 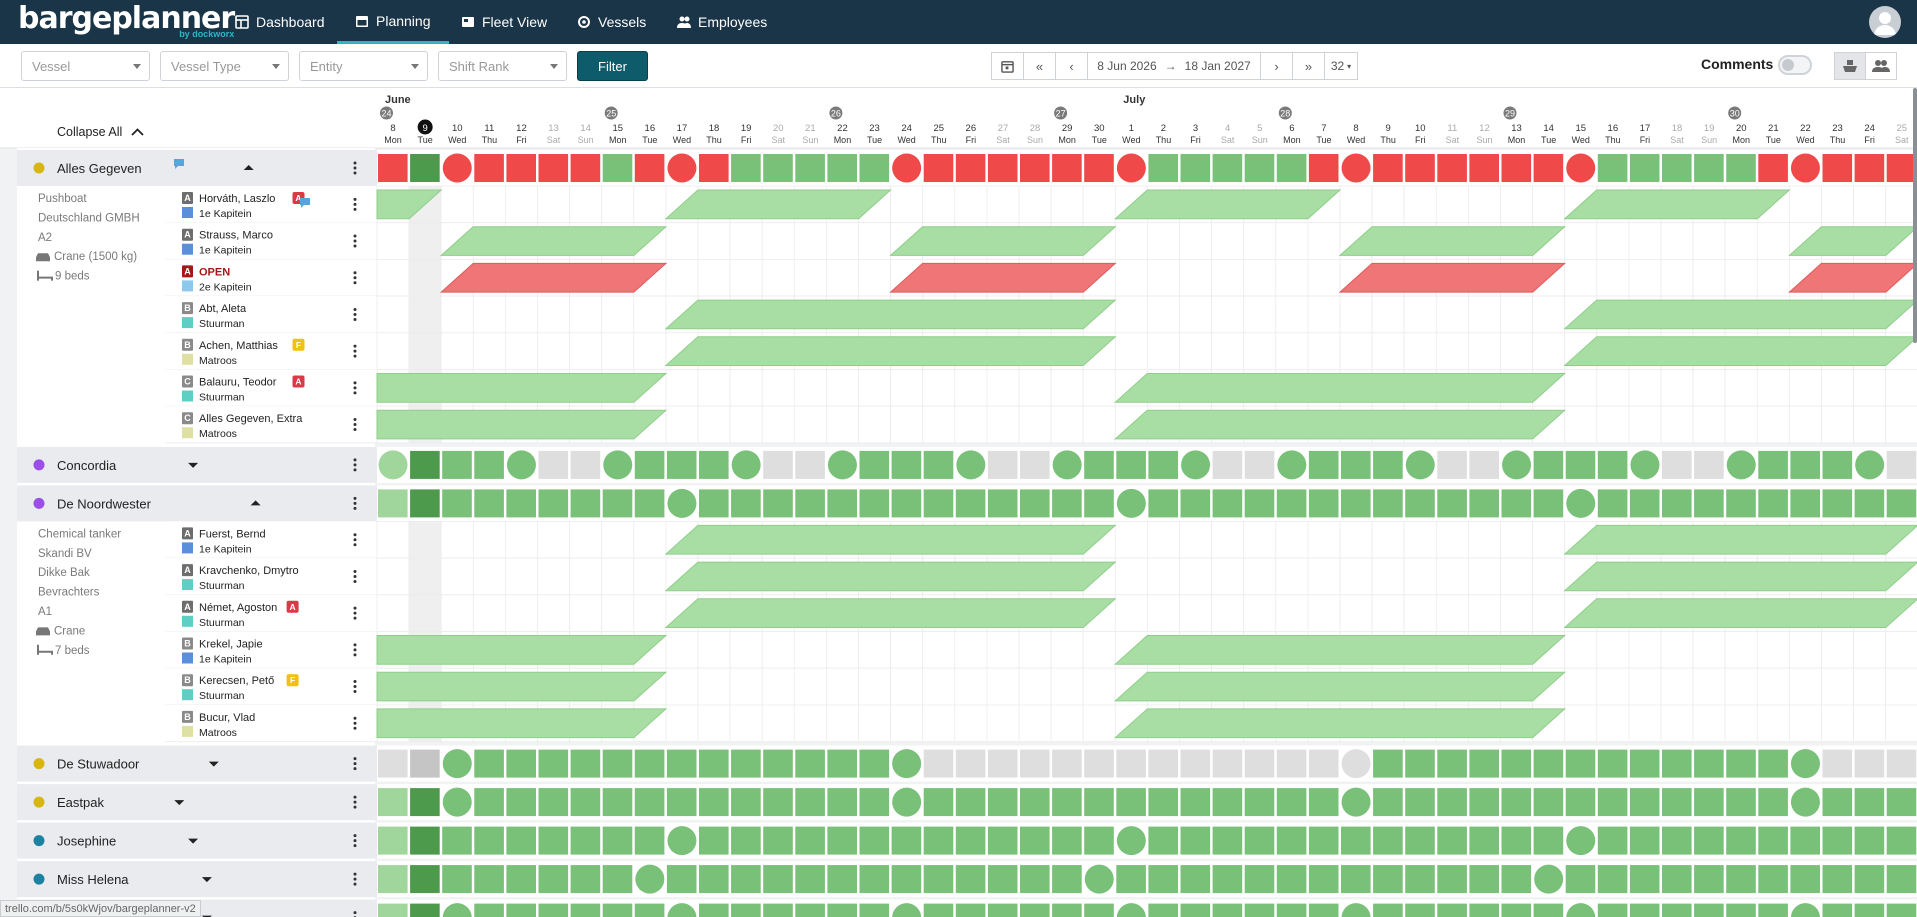 What do you see at coordinates (214, 272) in the screenshot?
I see `crew-name: OPEN` at bounding box center [214, 272].